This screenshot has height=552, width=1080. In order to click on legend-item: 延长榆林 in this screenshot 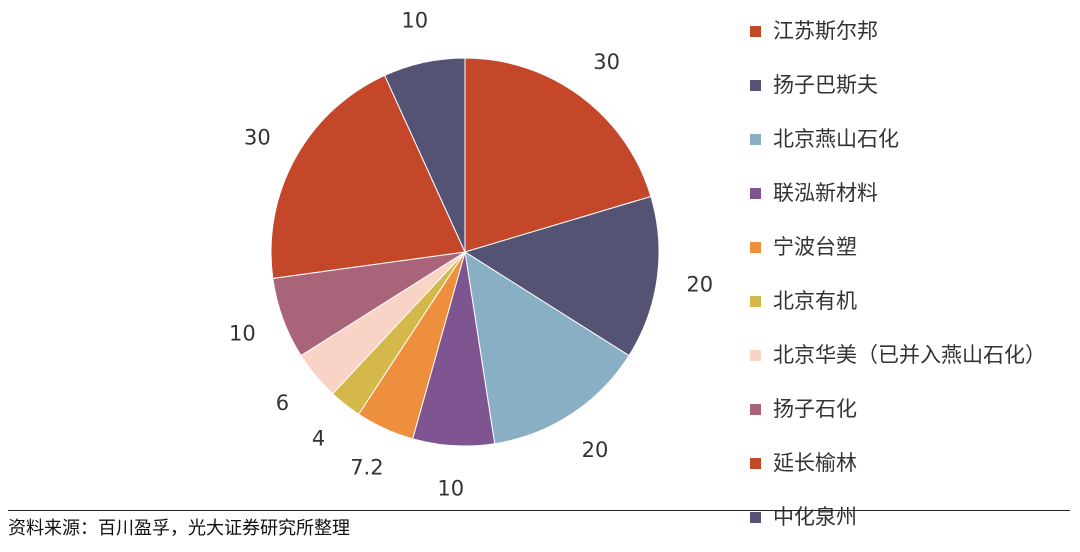, I will do `click(892, 471)`.